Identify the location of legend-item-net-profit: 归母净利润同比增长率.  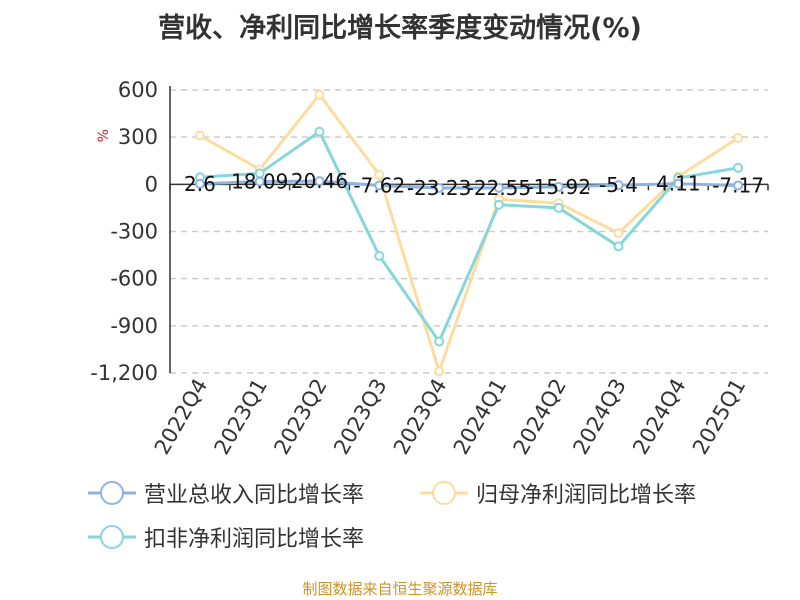
(558, 493).